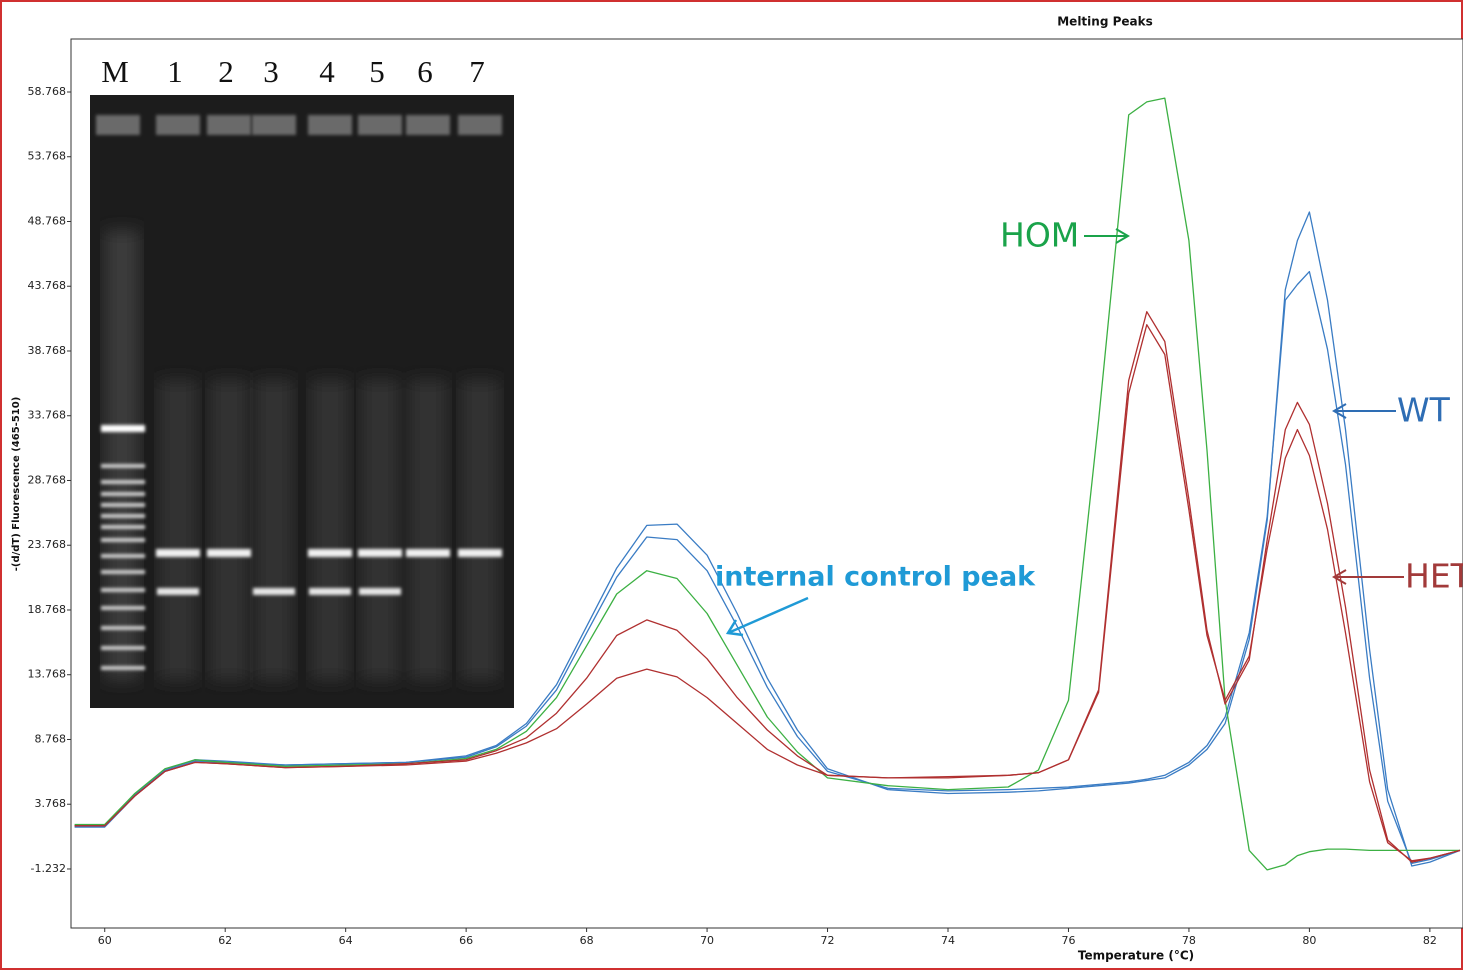  Describe the element at coordinates (1136, 956) in the screenshot. I see `x-axis-label: Temperature (°C)` at that location.